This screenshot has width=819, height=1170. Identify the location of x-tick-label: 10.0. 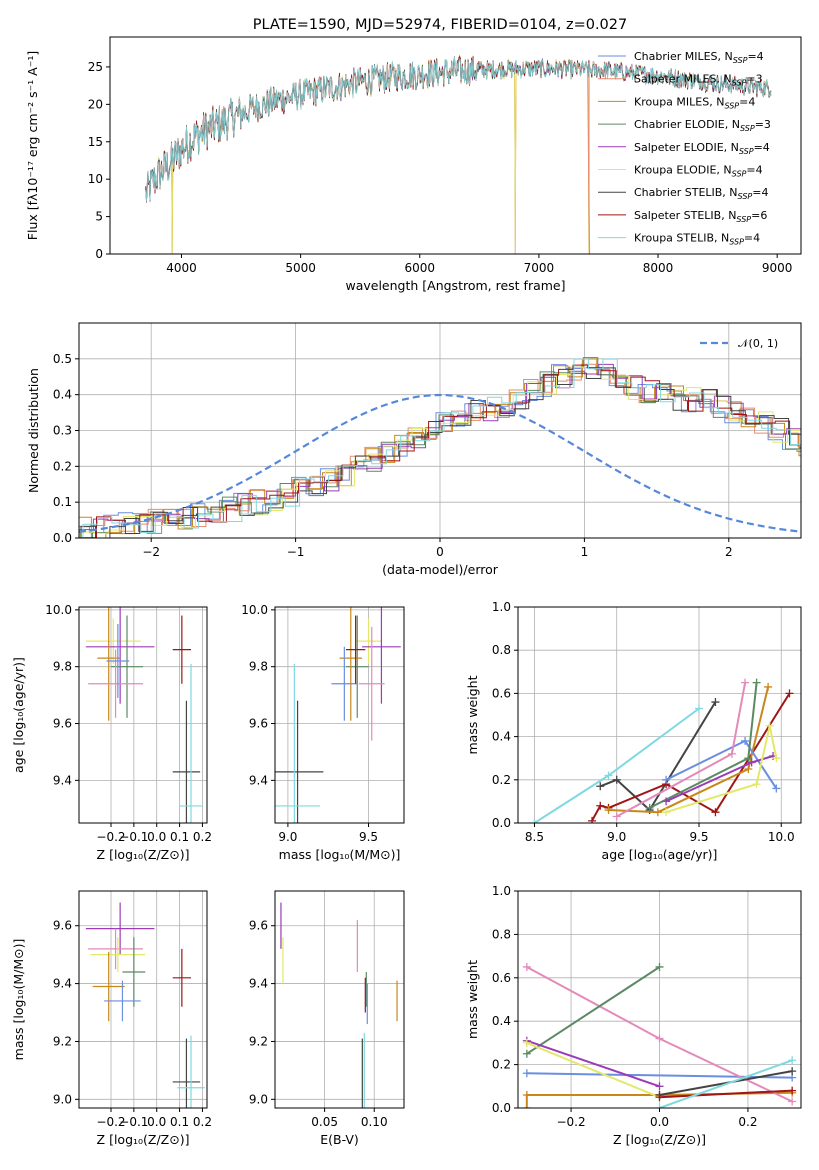
(781, 837).